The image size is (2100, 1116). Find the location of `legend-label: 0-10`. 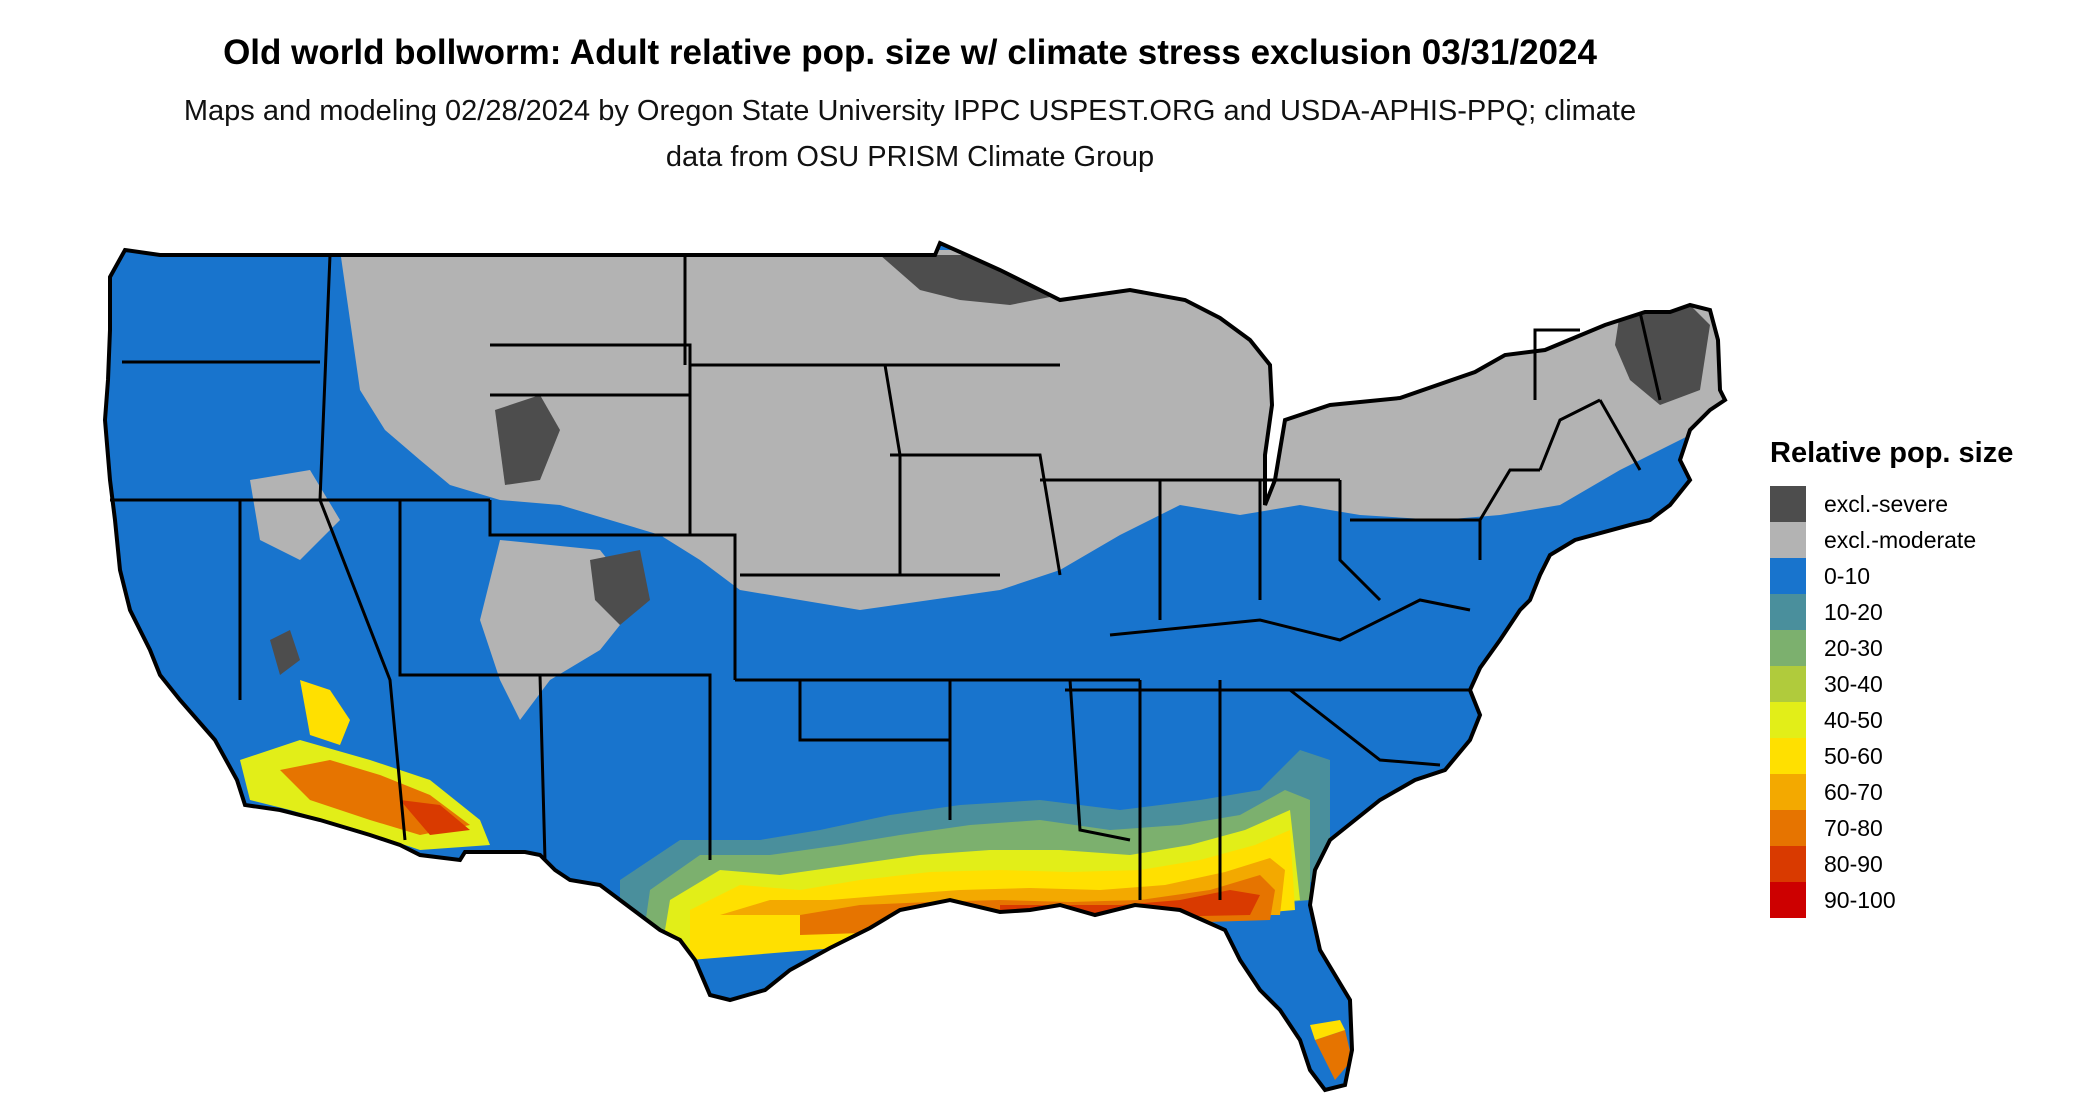

legend-label: 0-10 is located at coordinates (1847, 575).